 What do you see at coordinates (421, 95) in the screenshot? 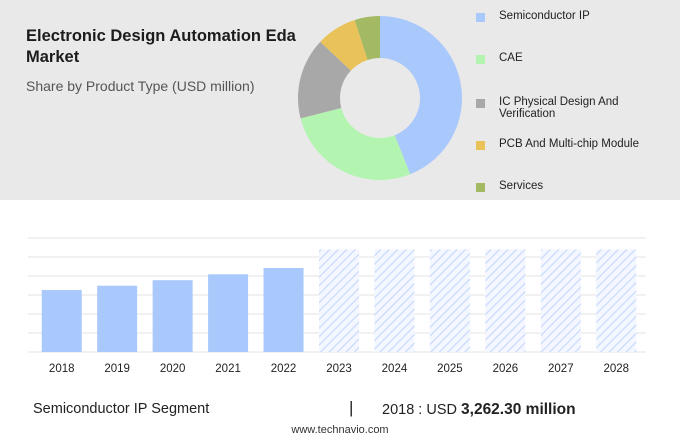
I see `donut-slice-semiconductor-ip` at bounding box center [421, 95].